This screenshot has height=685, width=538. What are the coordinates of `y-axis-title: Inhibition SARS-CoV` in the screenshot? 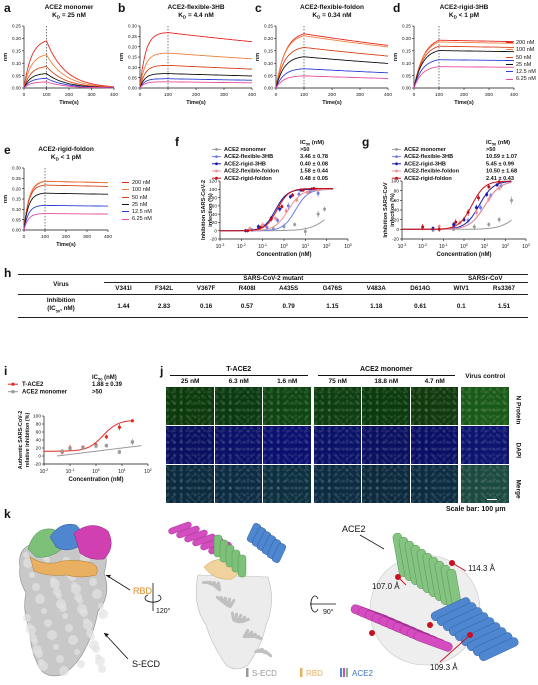 It's located at (386, 210).